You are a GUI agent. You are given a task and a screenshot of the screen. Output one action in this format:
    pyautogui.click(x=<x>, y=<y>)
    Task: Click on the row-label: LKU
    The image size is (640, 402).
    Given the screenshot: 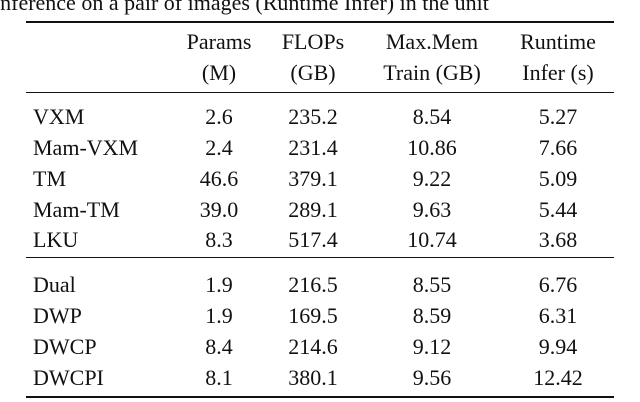 What is the action you would take?
    pyautogui.click(x=56, y=239)
    